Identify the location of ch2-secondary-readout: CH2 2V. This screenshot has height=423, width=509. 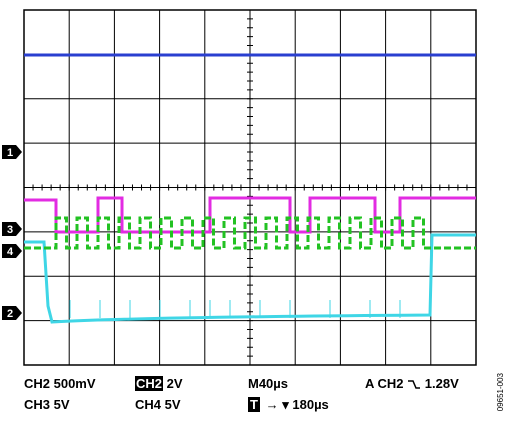
(159, 383).